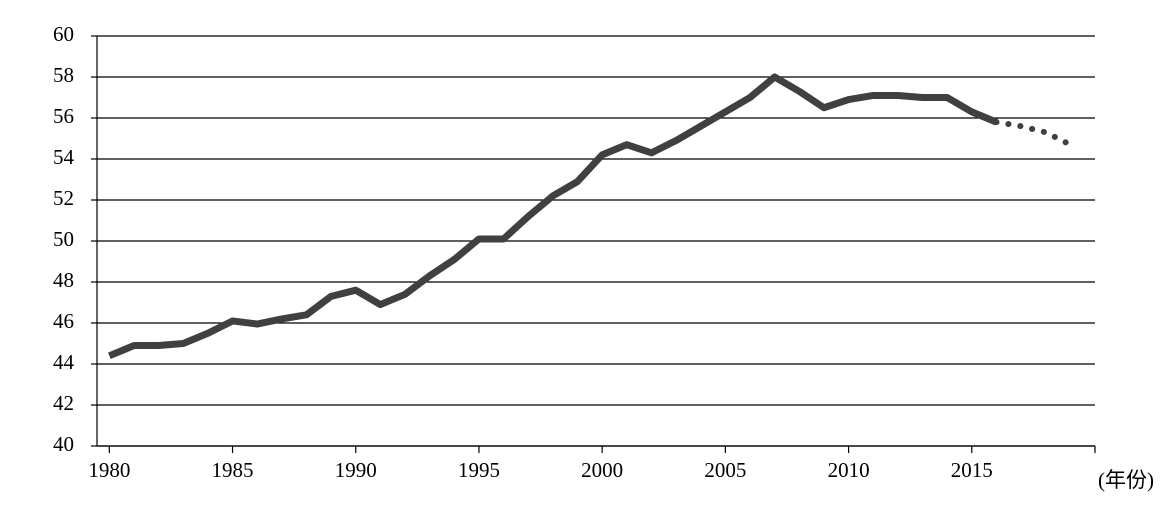 The width and height of the screenshot is (1174, 518). I want to click on x-tick-label: 1990, so click(356, 470).